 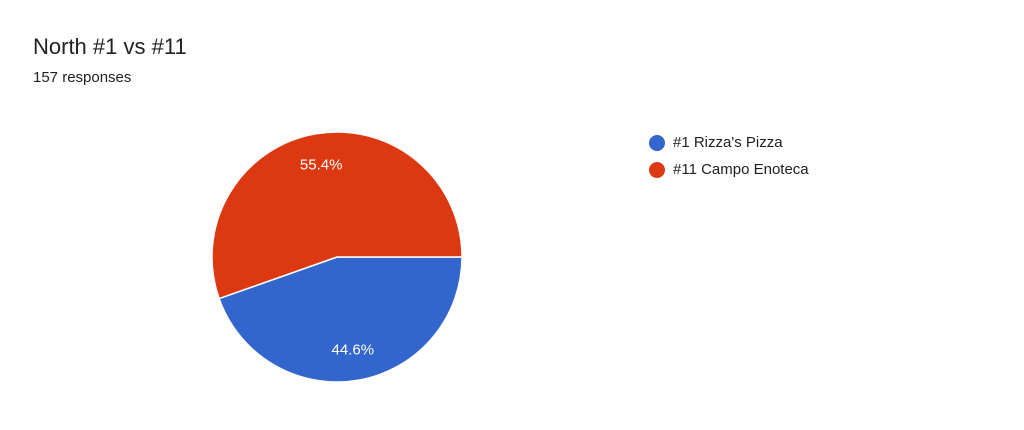 I want to click on response-count: 157 responses, so click(x=82, y=77).